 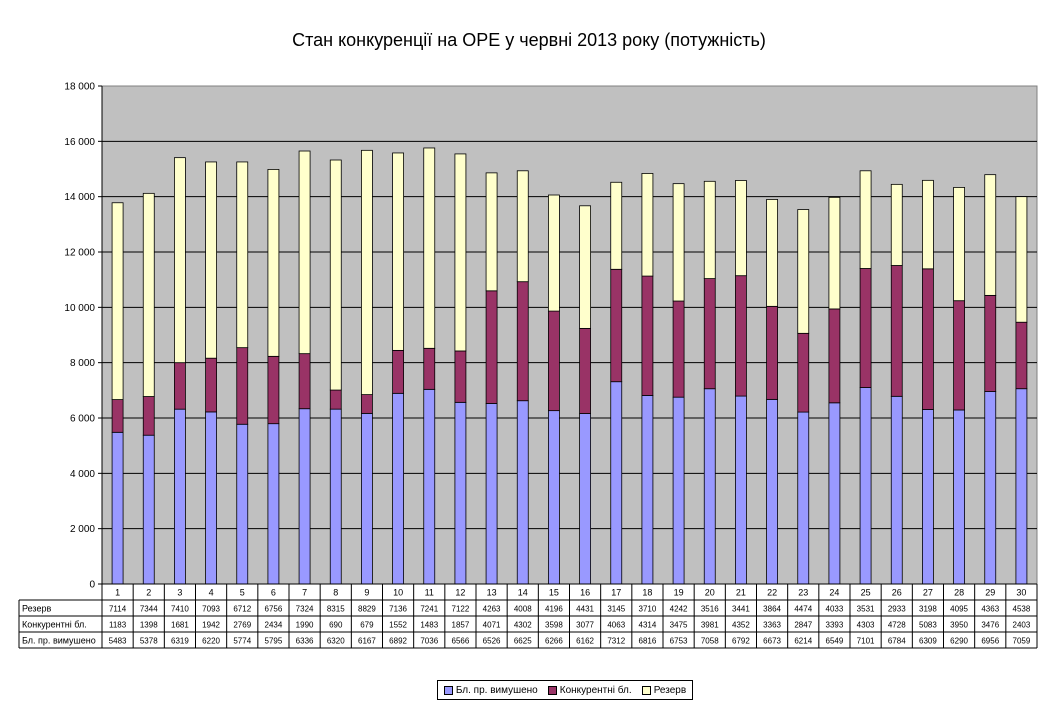 I want to click on legend-label: Резерв, so click(x=670, y=690).